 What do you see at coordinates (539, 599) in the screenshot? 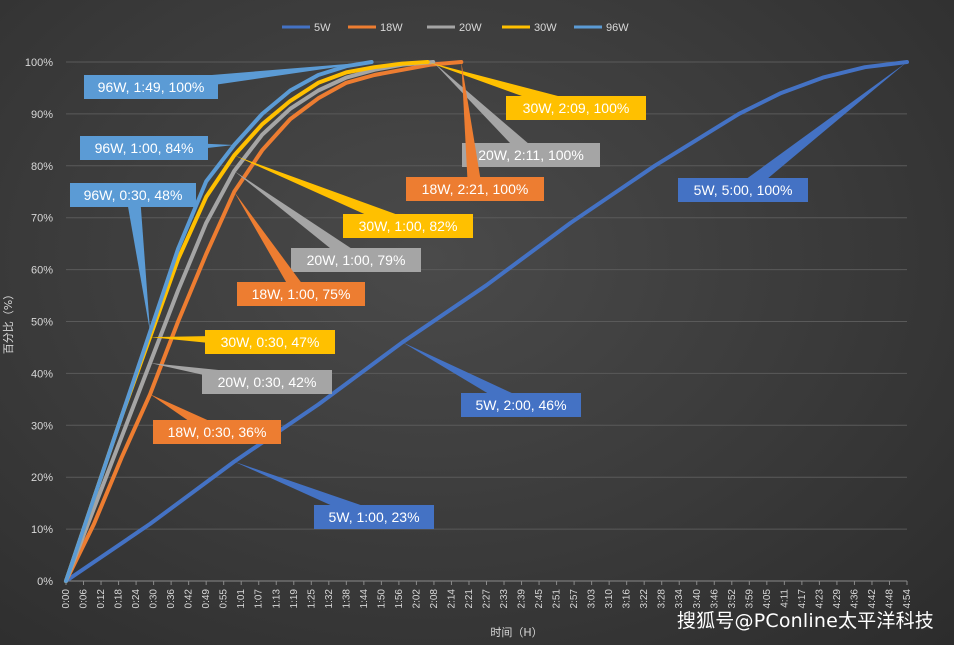
I see `x-tick-label: 2:45` at bounding box center [539, 599].